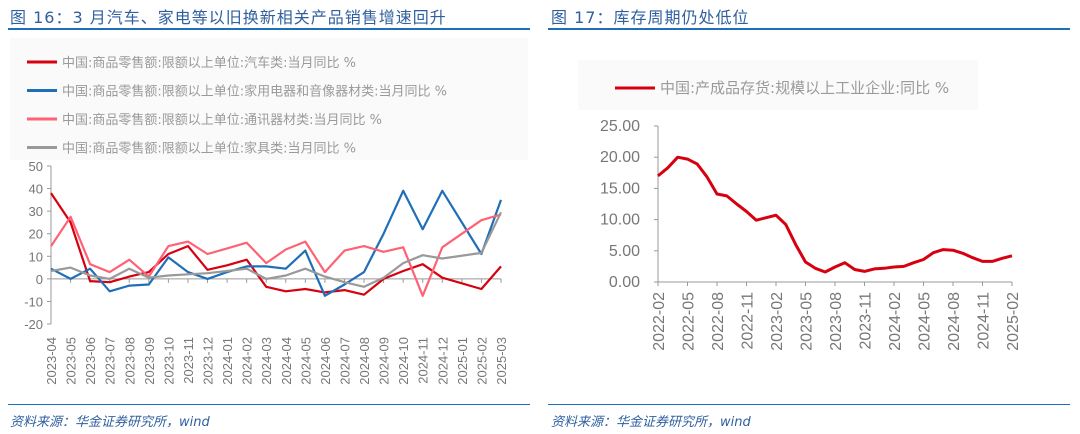  Describe the element at coordinates (748, 321) in the screenshot. I see `x-tick-label: 2022-11` at that location.